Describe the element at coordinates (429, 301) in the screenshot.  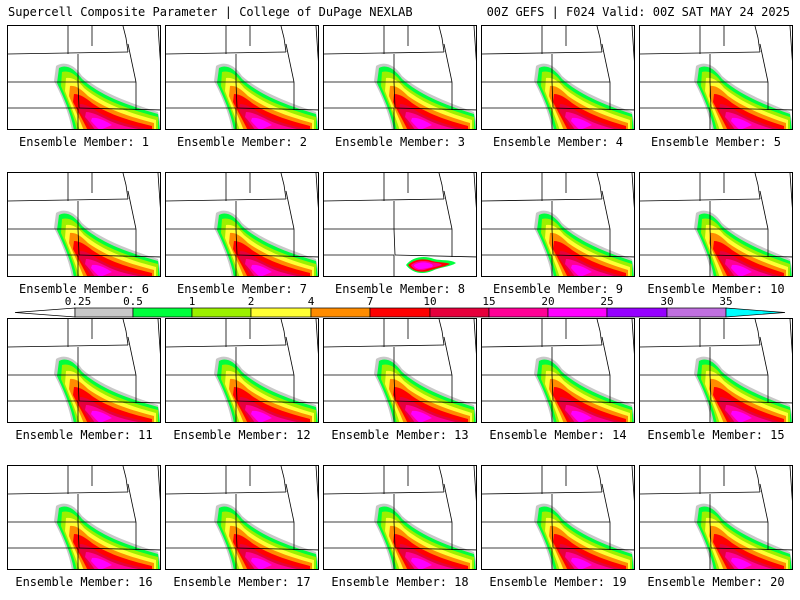
I see `colorbar-tick-label: 10` at that location.